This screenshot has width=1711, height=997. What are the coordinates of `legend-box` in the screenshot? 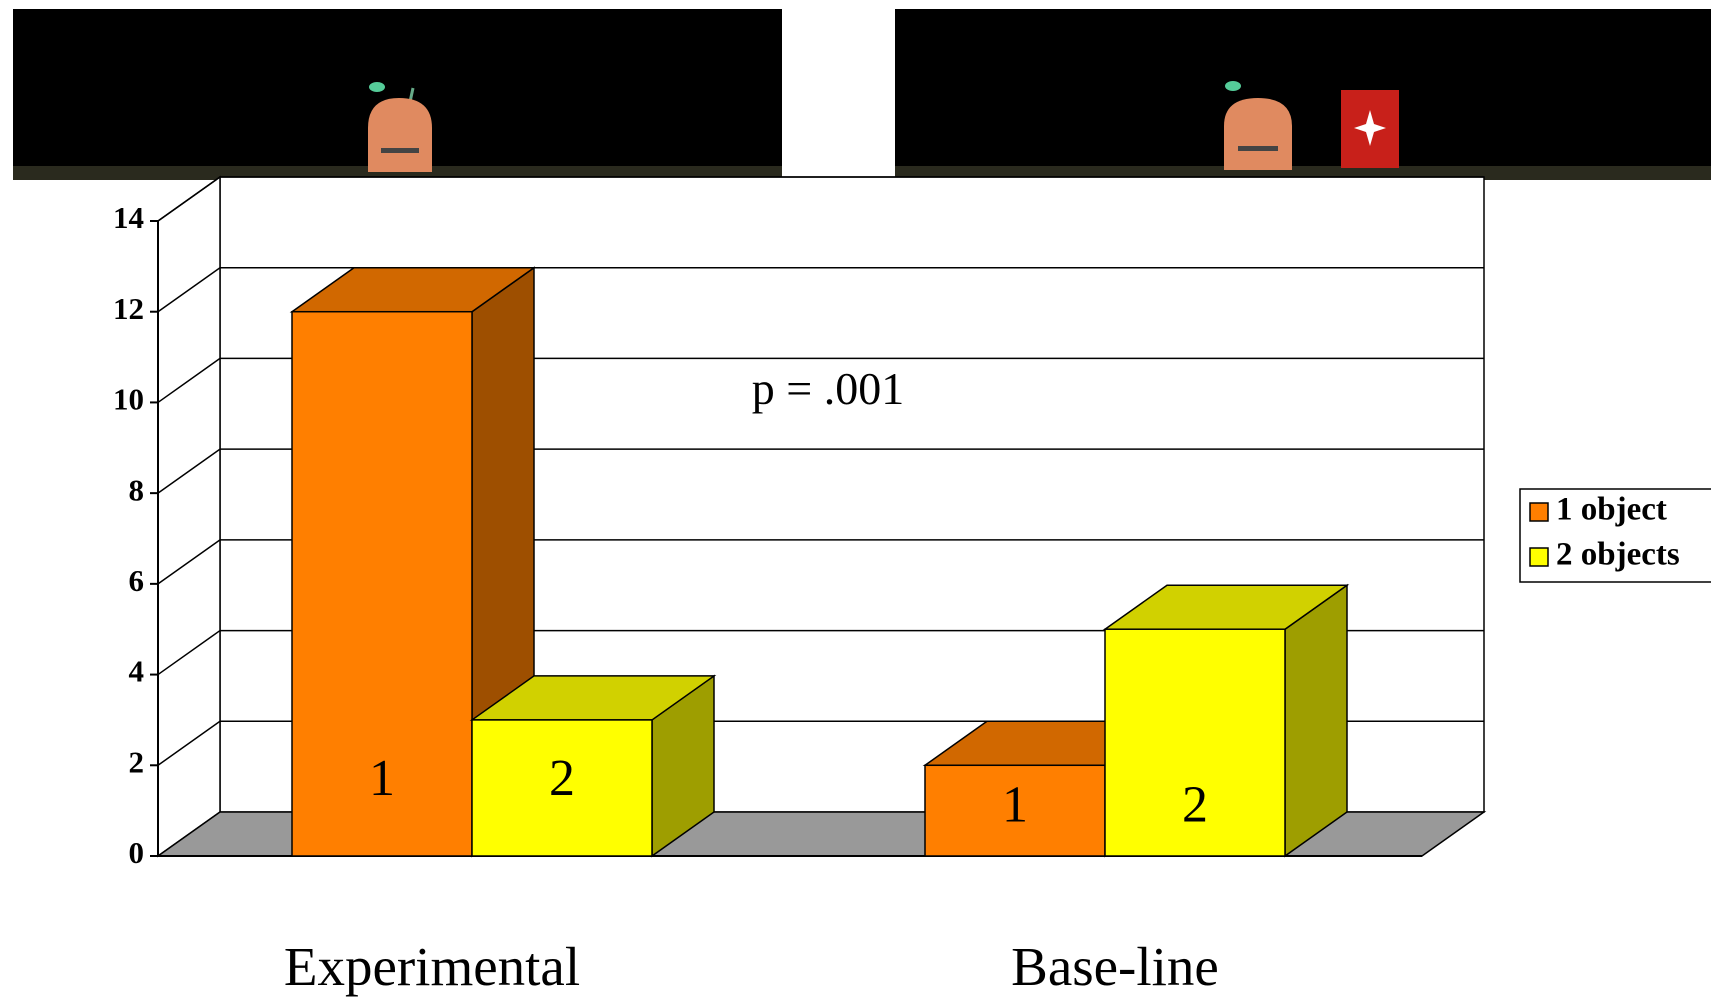 It's located at (1615, 535).